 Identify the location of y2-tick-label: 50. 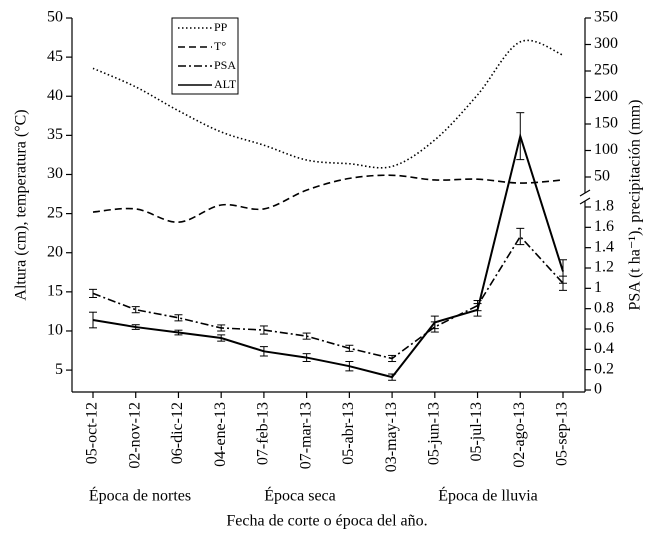
(602, 176).